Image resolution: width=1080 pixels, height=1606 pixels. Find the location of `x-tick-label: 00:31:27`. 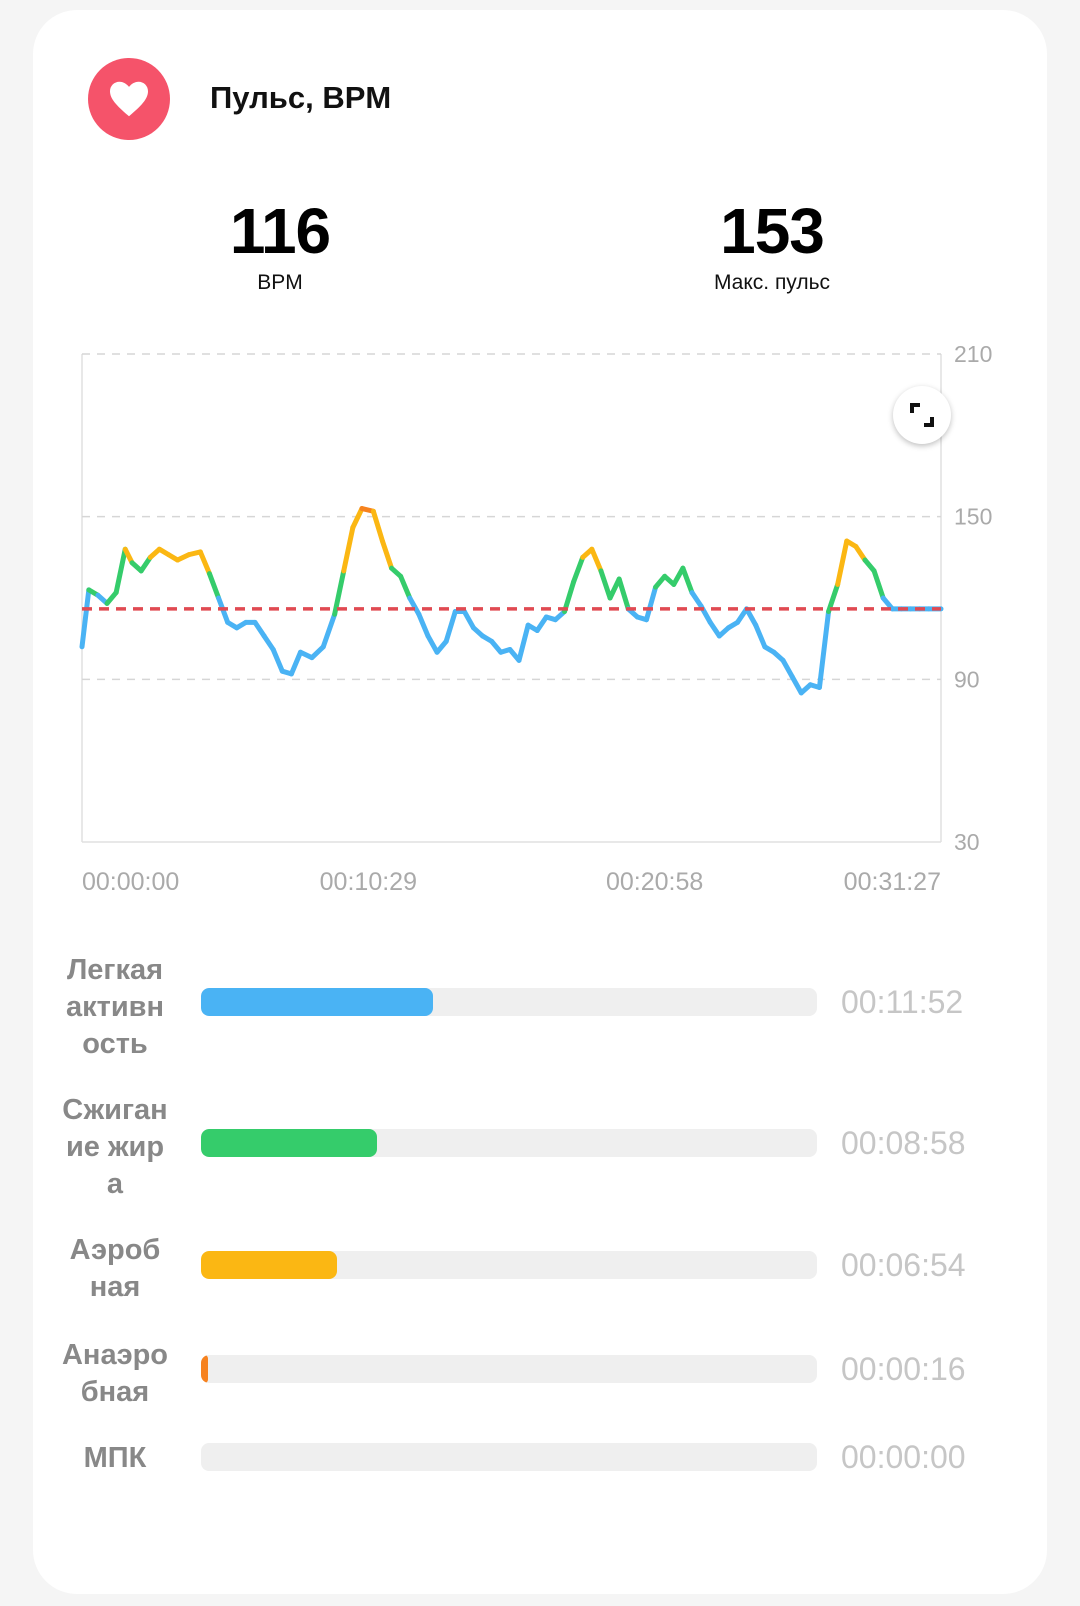

x-tick-label: 00:31:27 is located at coordinates (892, 882).